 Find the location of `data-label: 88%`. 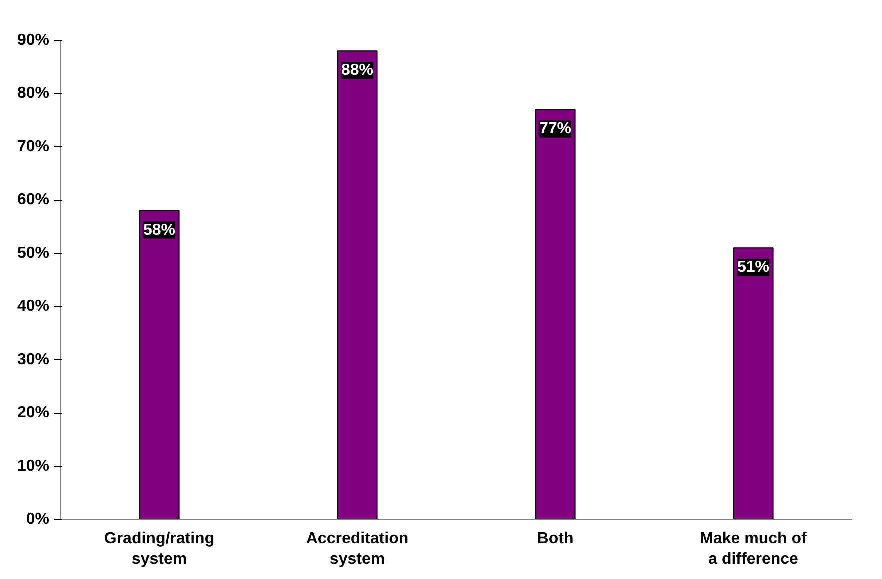

data-label: 88% is located at coordinates (357, 71).